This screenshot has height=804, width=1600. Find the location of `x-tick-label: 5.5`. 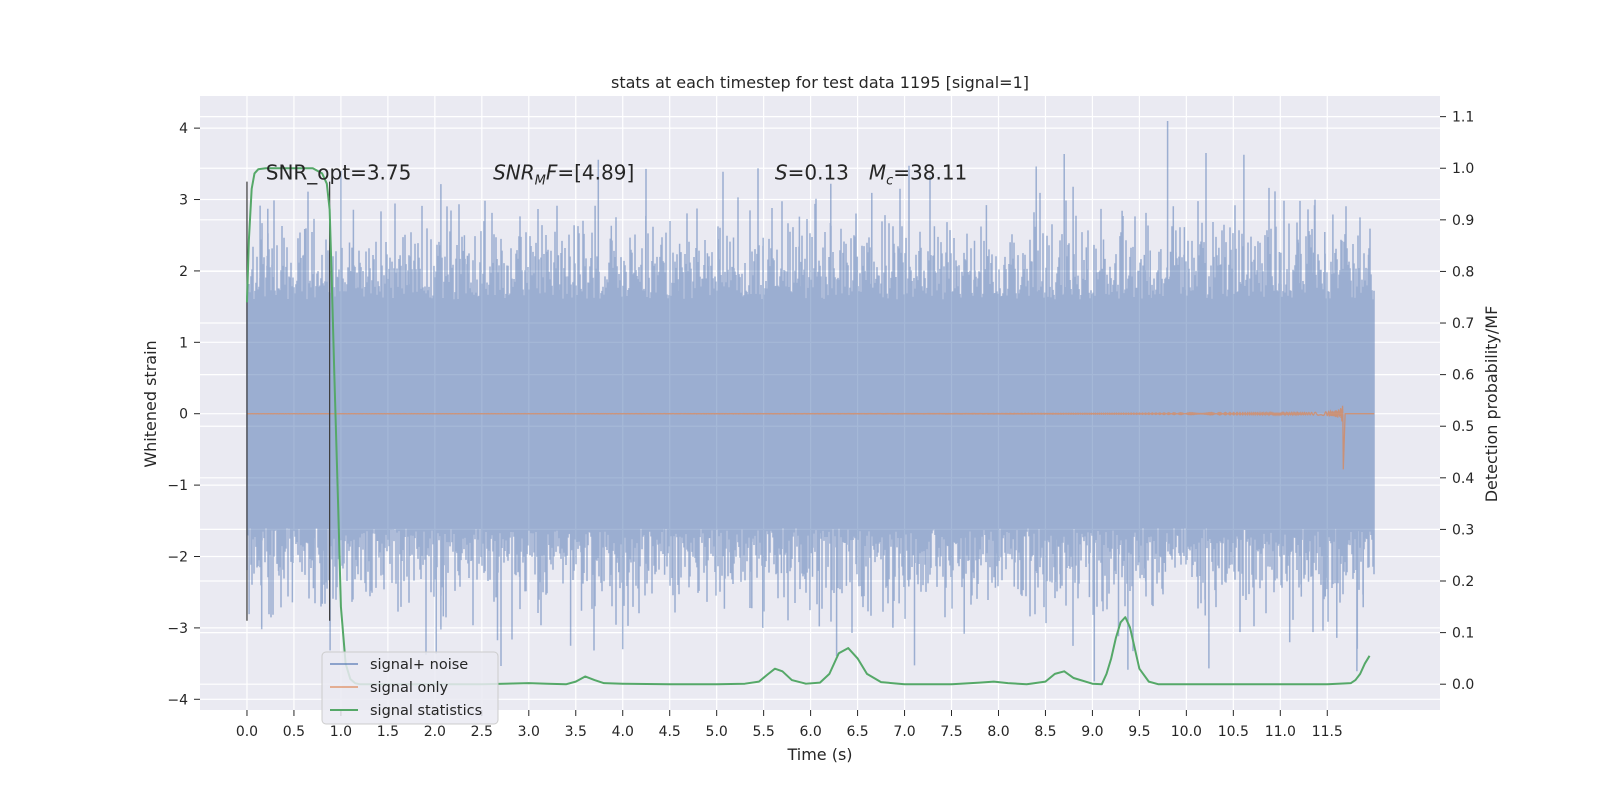

x-tick-label: 5.5 is located at coordinates (764, 732).